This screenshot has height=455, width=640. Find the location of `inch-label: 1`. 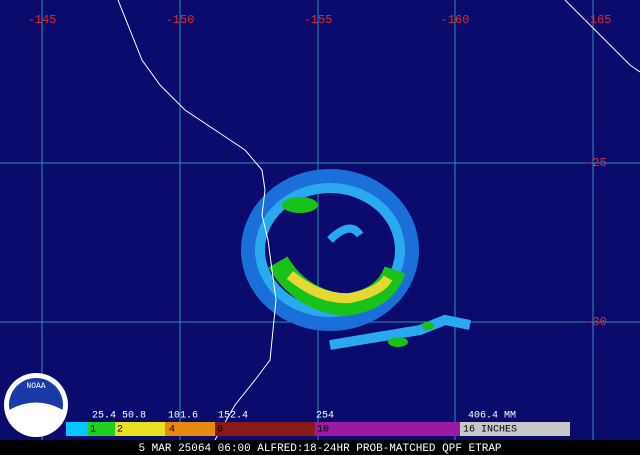

inch-label: 1 is located at coordinates (93, 430).